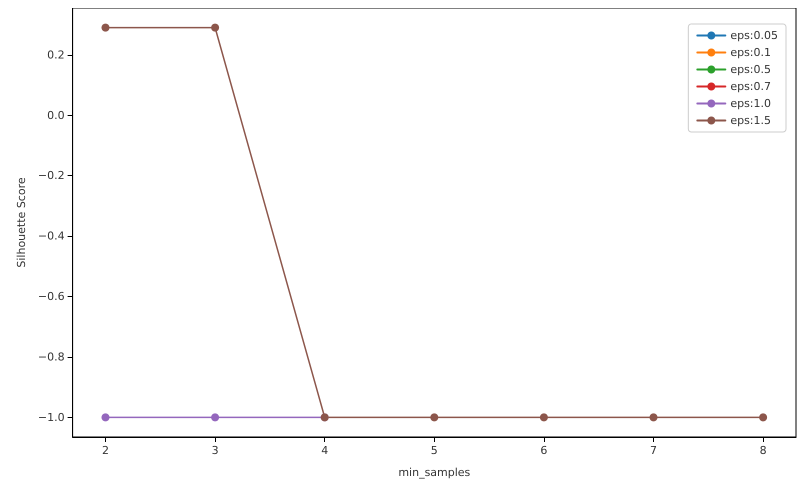 The image size is (812, 491). Describe the element at coordinates (324, 450) in the screenshot. I see `x-tick-label: 4` at that location.